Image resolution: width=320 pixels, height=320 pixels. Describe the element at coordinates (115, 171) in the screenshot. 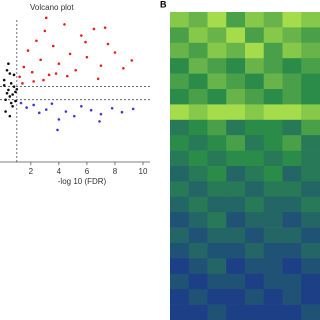

I see `x-tick-label: 8` at that location.